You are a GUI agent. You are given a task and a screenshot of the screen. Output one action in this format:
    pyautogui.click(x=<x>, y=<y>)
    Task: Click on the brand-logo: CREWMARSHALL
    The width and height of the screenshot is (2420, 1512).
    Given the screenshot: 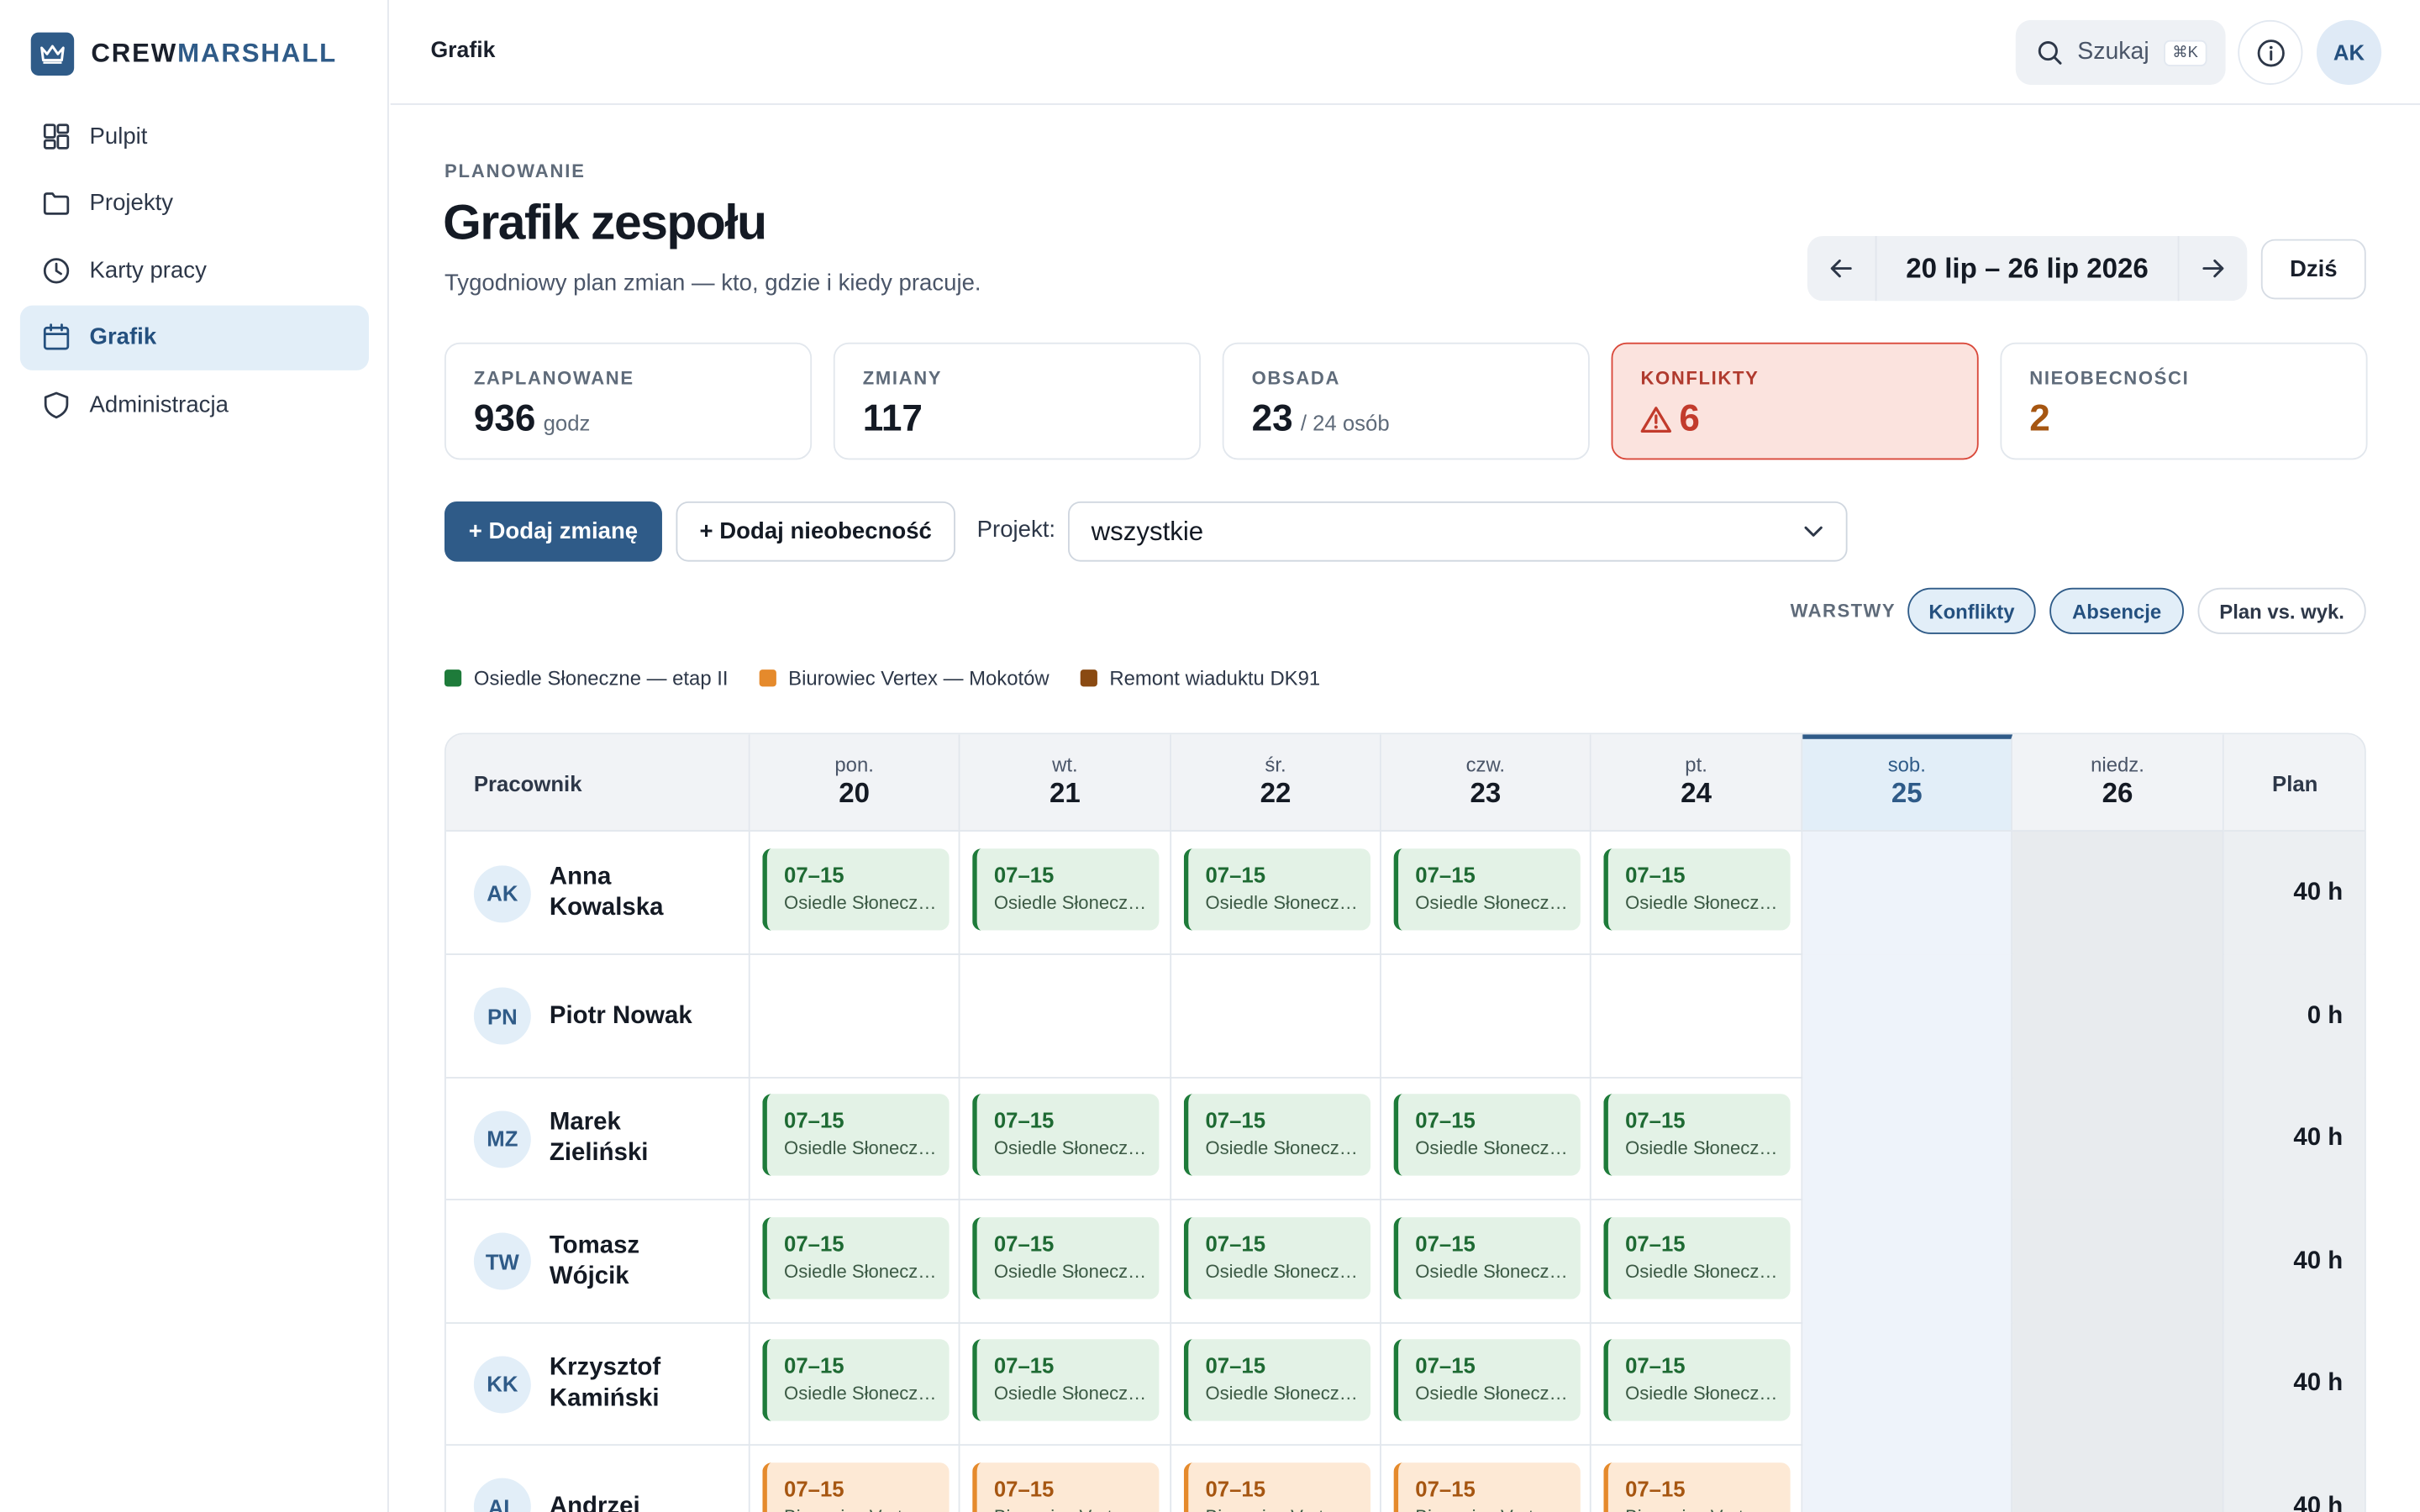 What is the action you would take?
    pyautogui.click(x=183, y=54)
    